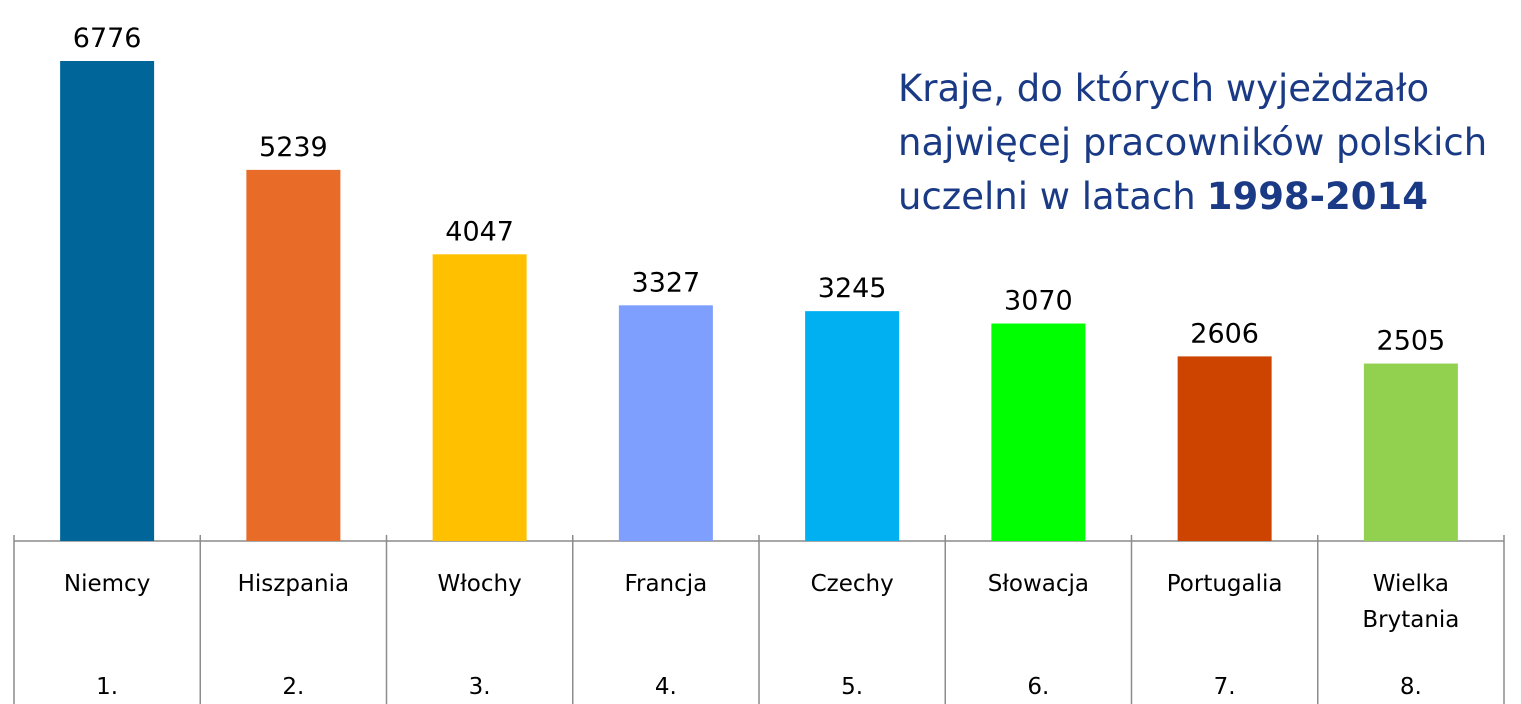  Describe the element at coordinates (1038, 584) in the screenshot. I see `category-label: Słowacja` at that location.